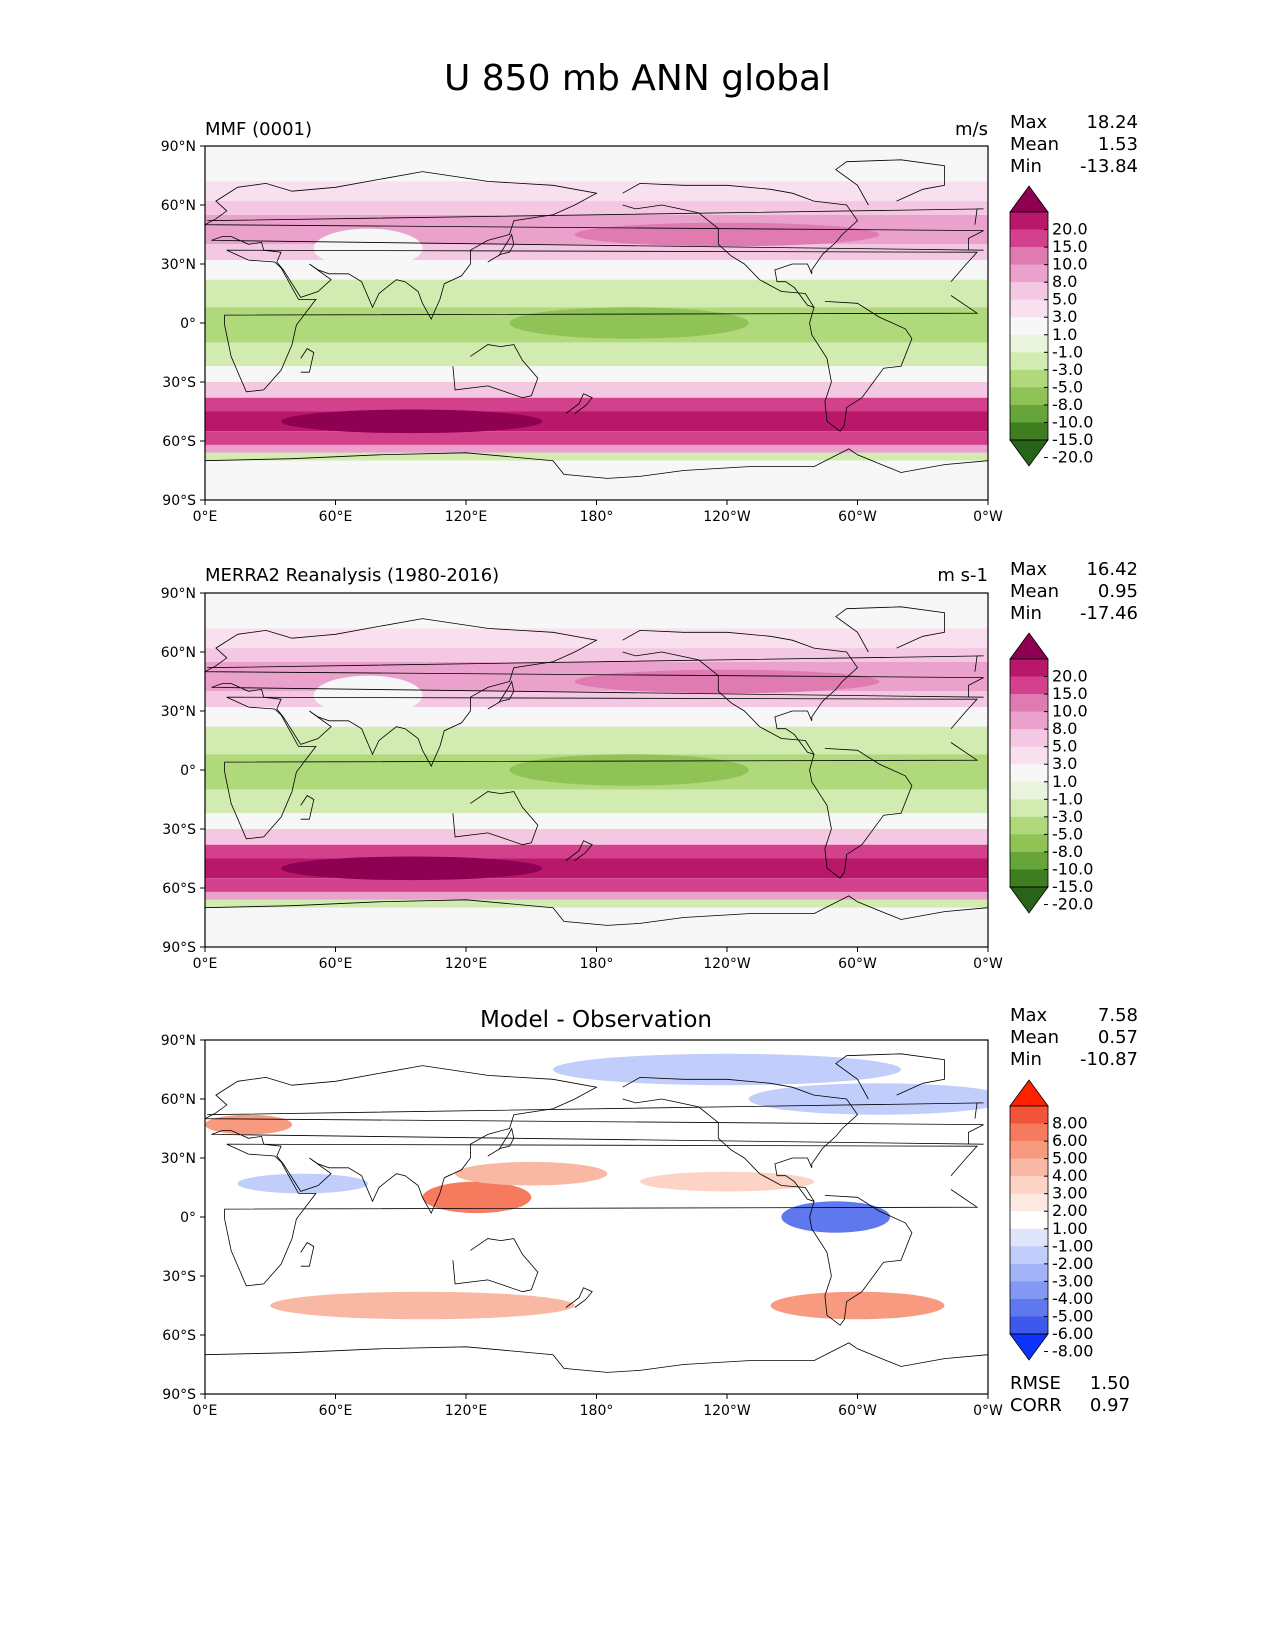  I want to click on coastlines, so click(596, 319).